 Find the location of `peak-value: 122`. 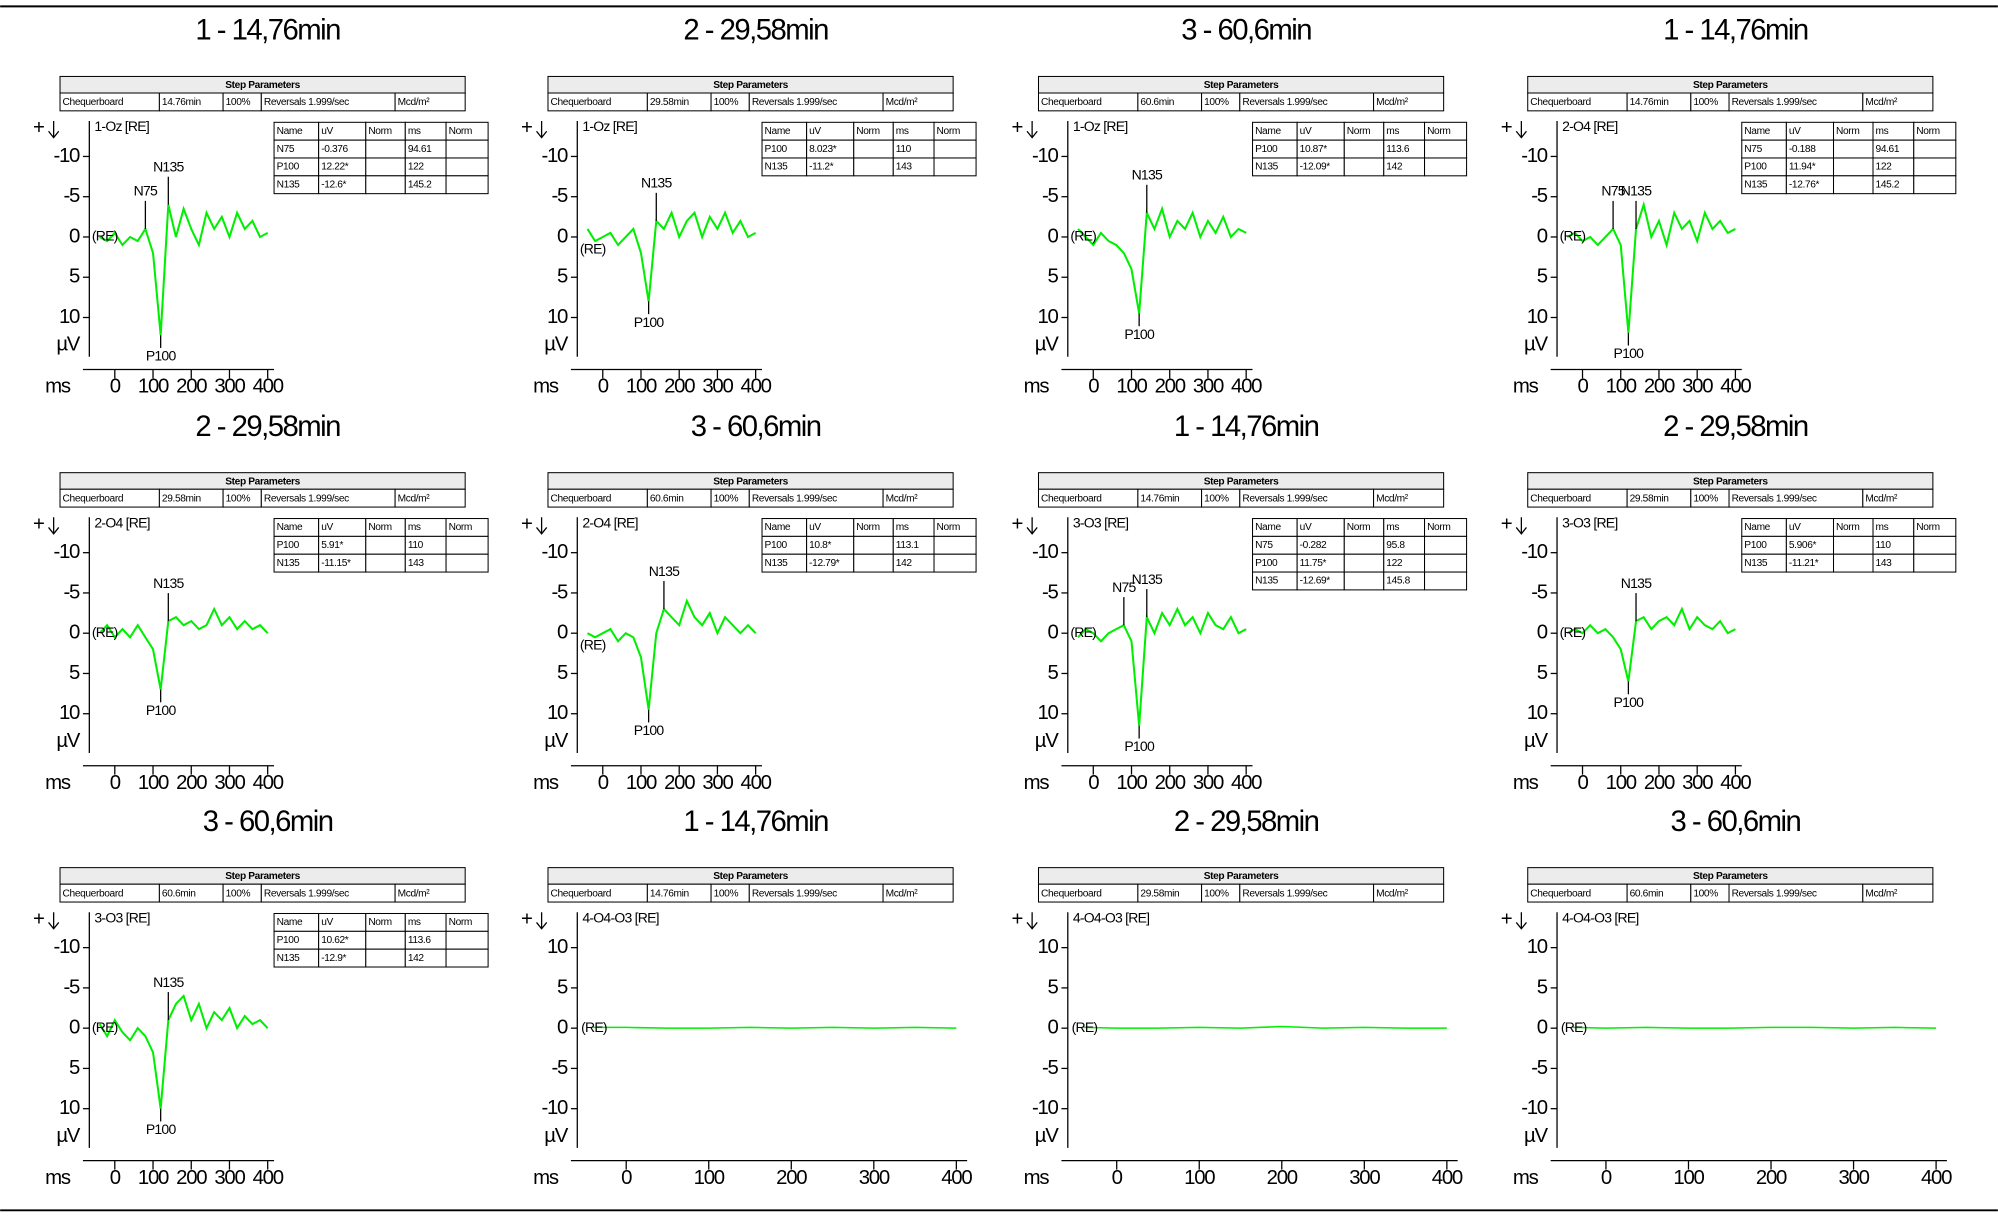

peak-value: 122 is located at coordinates (416, 167).